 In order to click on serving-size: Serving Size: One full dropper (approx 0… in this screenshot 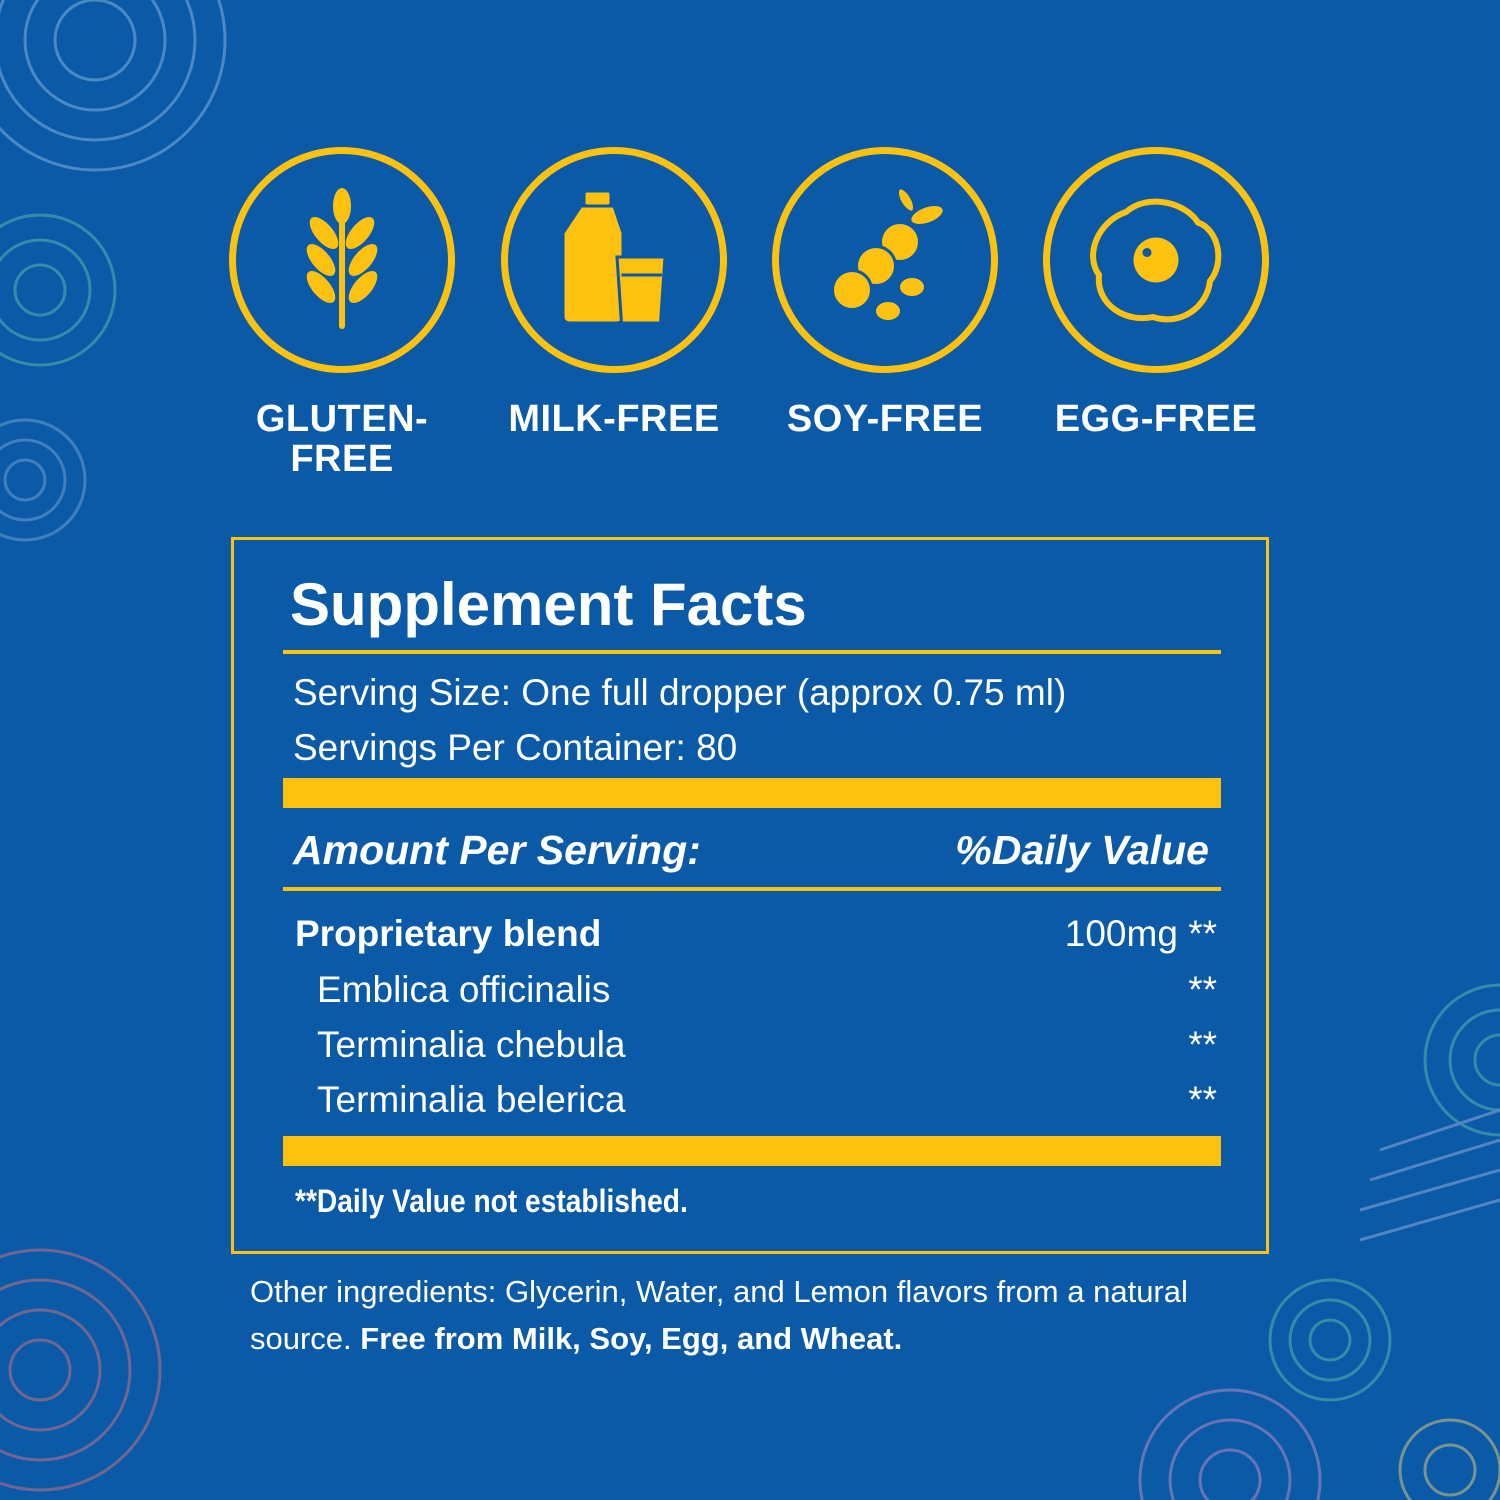, I will do `click(680, 692)`.